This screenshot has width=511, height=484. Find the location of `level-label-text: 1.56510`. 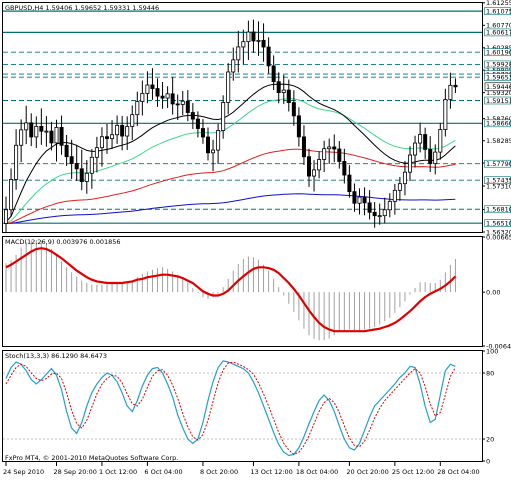

level-label-text: 1.56510 is located at coordinates (498, 223).